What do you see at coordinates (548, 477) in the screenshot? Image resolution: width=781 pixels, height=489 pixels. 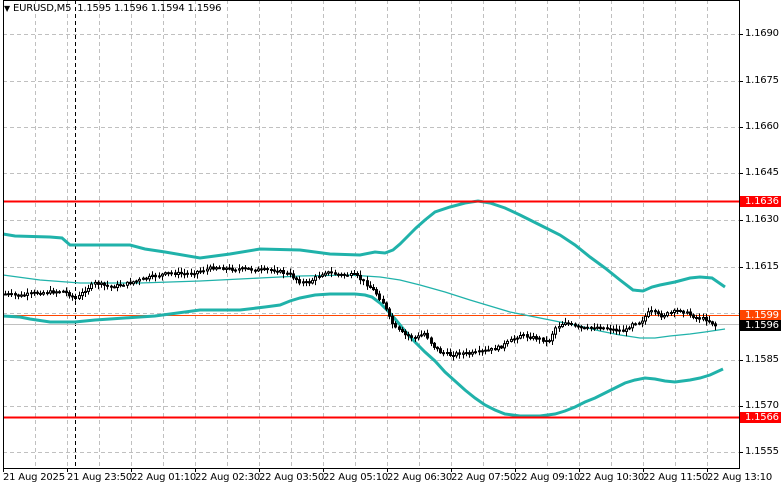 I see `x-label: 22 Aug 09:10` at bounding box center [548, 477].